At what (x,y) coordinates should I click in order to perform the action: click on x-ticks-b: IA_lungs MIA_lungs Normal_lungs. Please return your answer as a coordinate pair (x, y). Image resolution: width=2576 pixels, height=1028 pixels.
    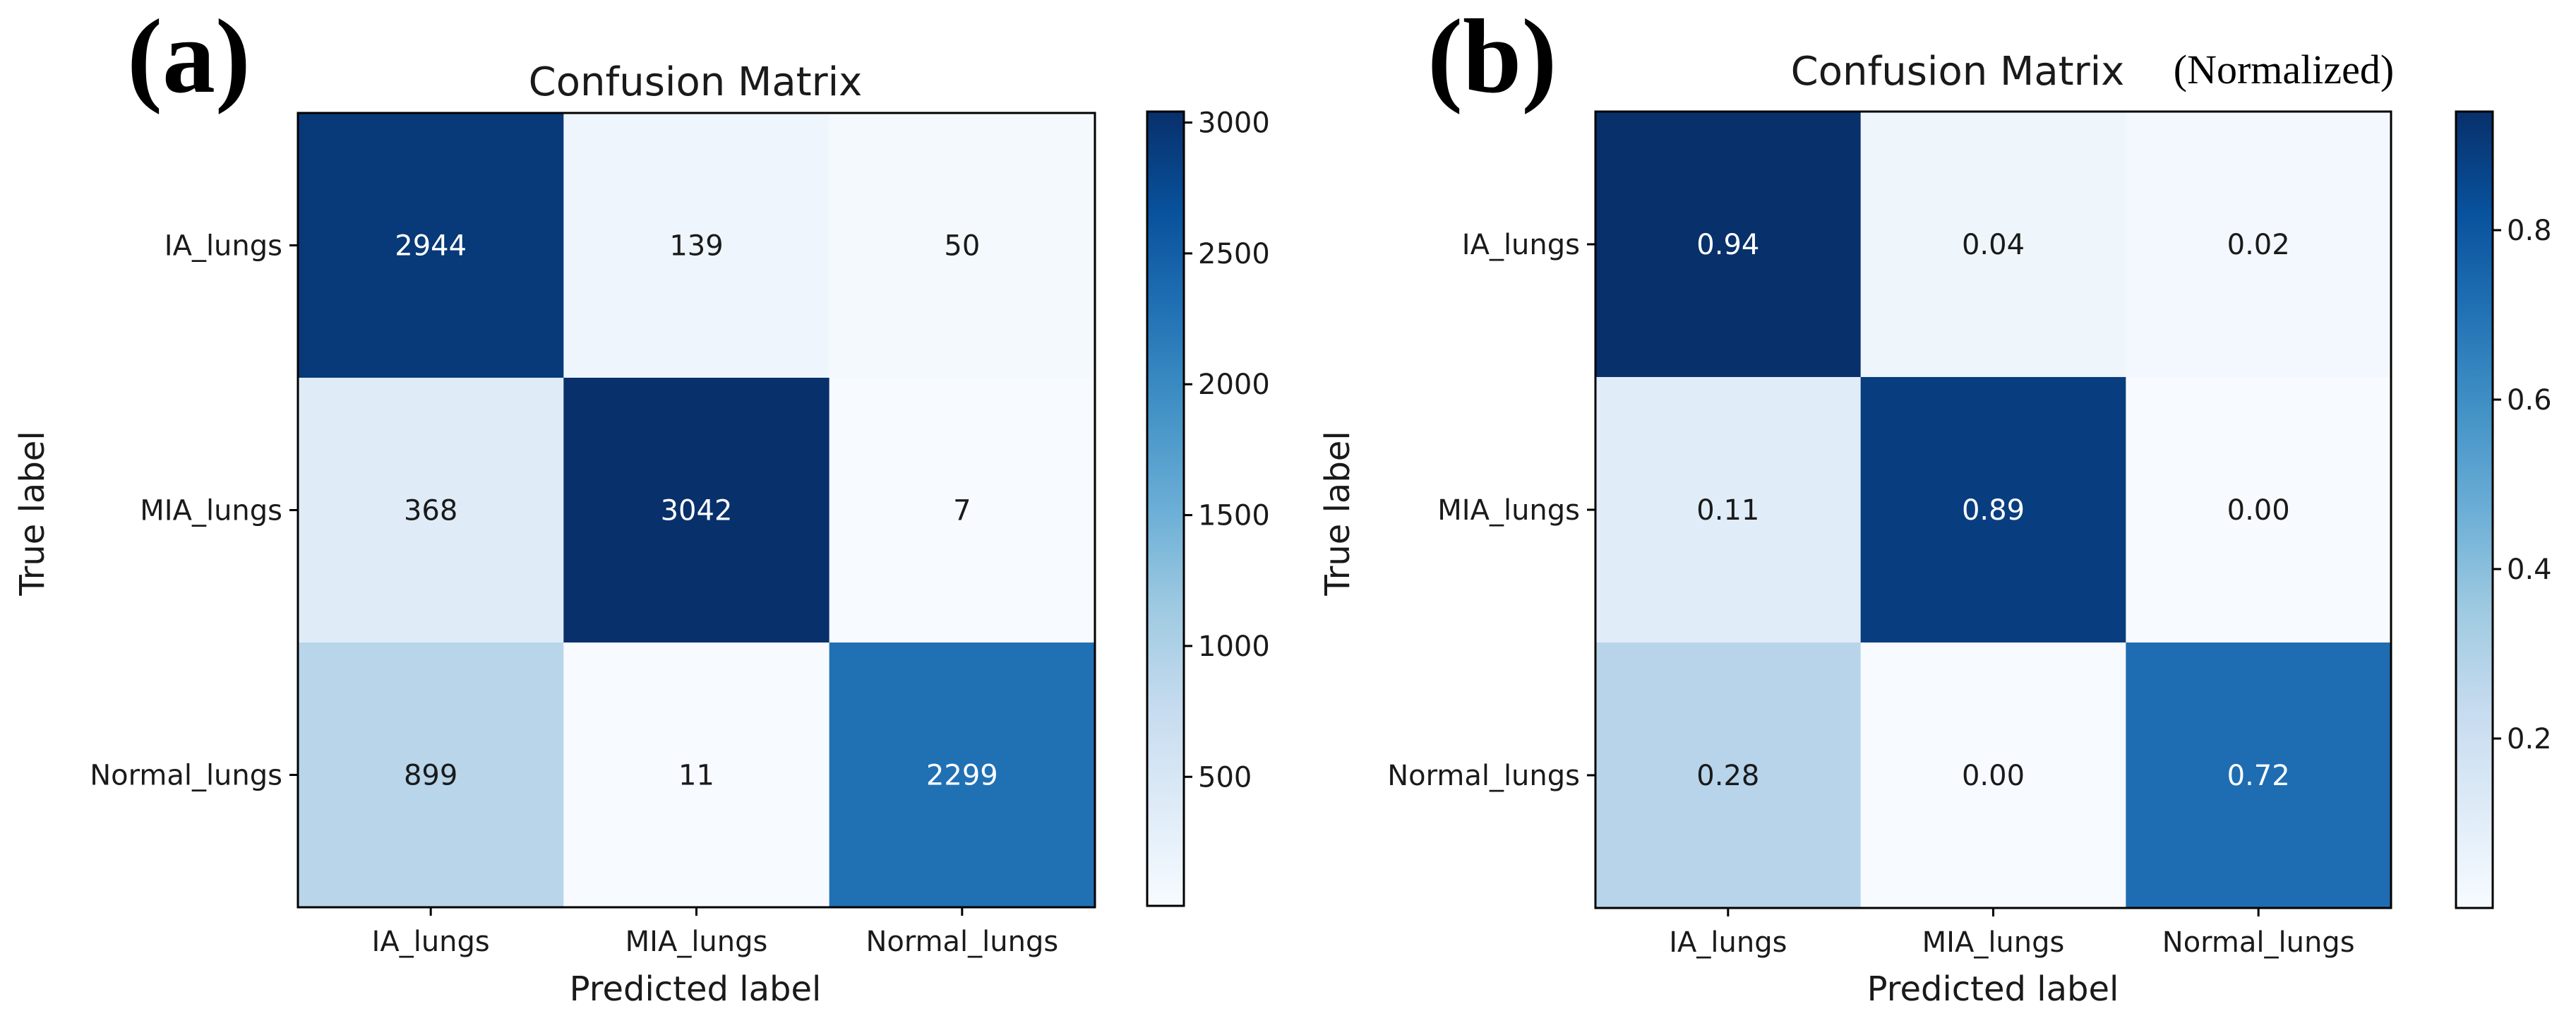
    Looking at the image, I should click on (2012, 934).